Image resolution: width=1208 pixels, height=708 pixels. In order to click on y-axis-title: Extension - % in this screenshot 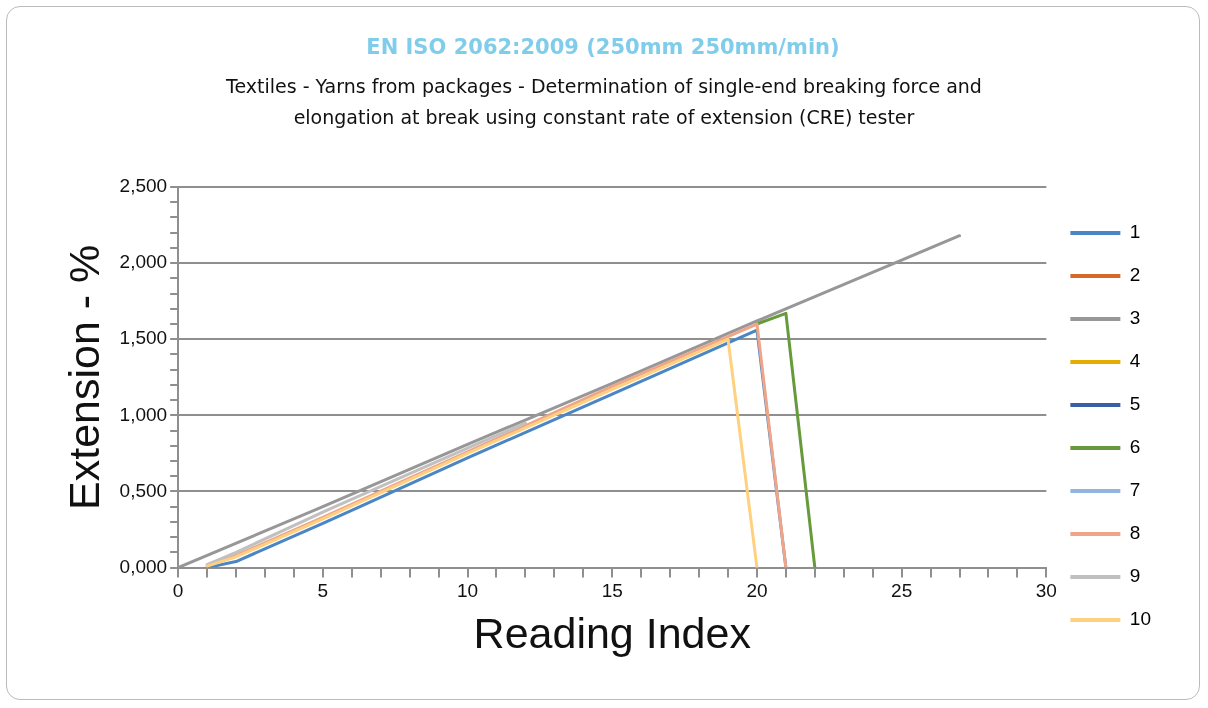, I will do `click(83, 377)`.